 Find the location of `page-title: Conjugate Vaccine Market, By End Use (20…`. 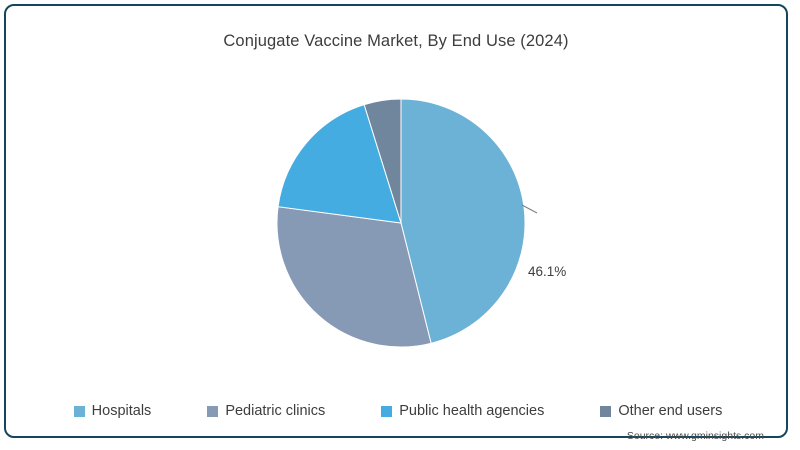

page-title: Conjugate Vaccine Market, By End Use (20… is located at coordinates (396, 41).